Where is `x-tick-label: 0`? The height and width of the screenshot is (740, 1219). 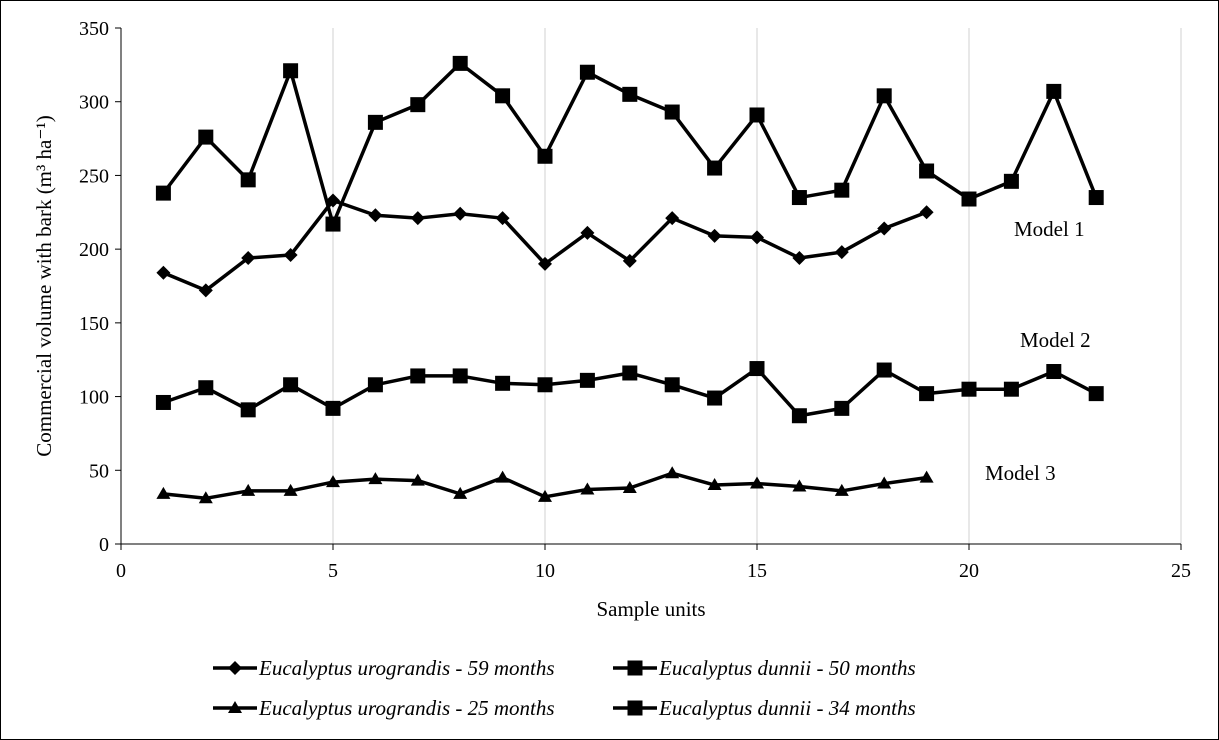
x-tick-label: 0 is located at coordinates (121, 571).